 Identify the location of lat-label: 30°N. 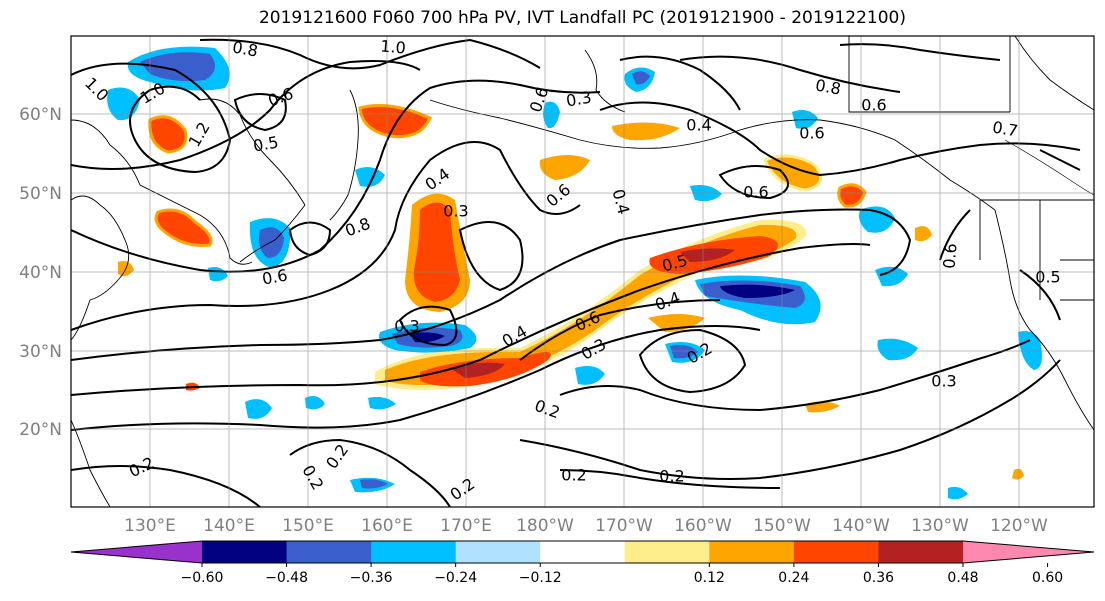
(40, 352).